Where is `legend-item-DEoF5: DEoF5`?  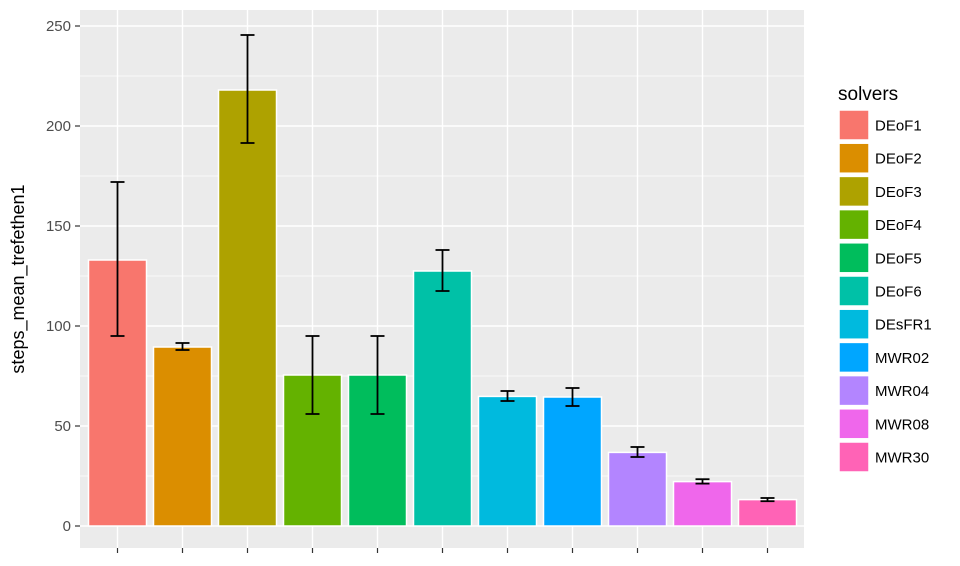 legend-item-DEoF5: DEoF5 is located at coordinates (880, 258).